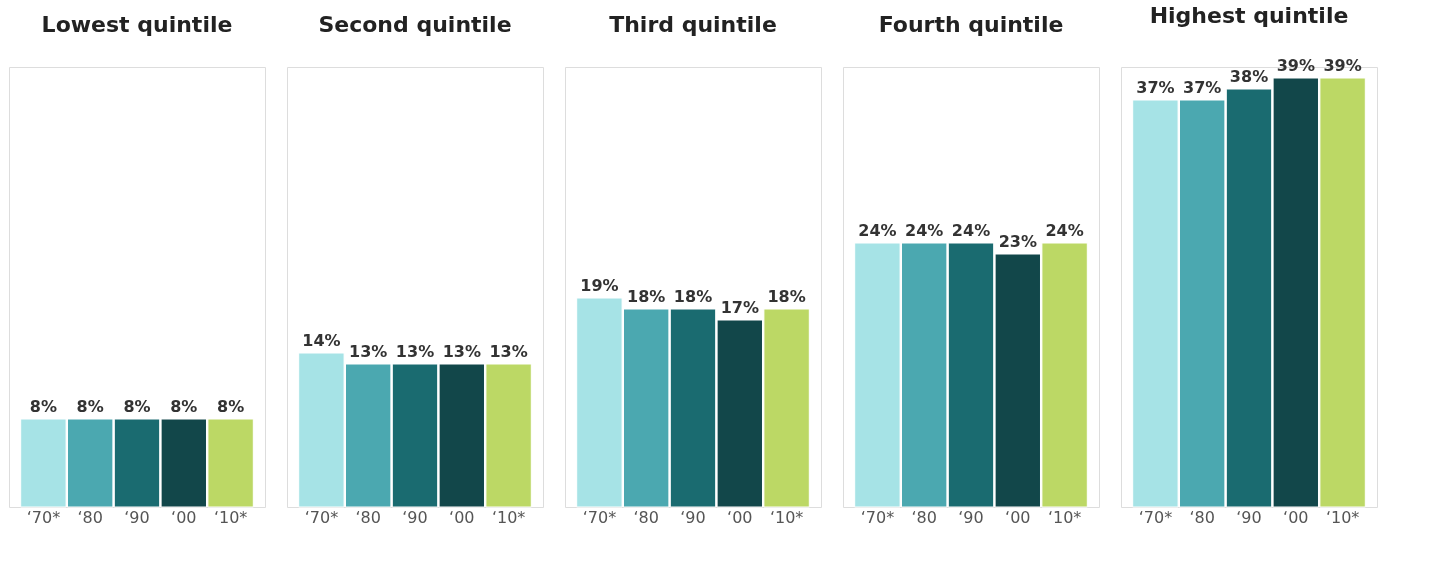  Describe the element at coordinates (1017, 241) in the screenshot. I see `data-label: 23%` at that location.